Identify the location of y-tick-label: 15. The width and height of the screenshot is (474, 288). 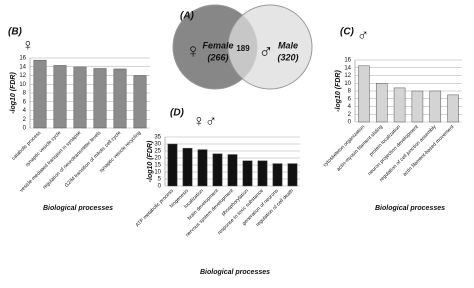
(157, 166).